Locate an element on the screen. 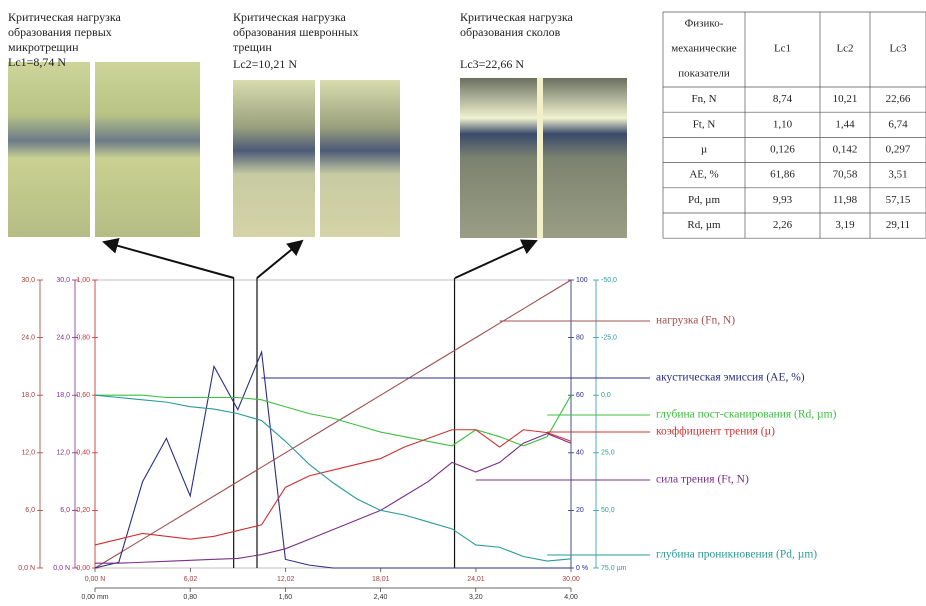 This screenshot has width=926, height=606. caption-value: Lc3=22,66 N is located at coordinates (492, 64).